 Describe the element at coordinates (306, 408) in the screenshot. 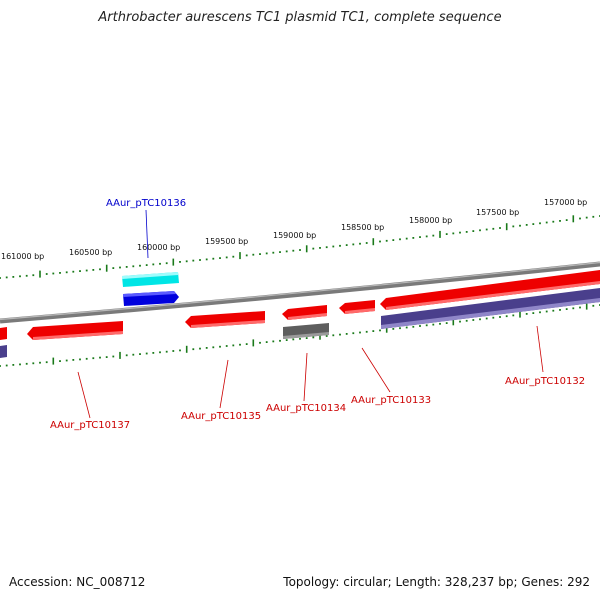

I see `gene-label-ptc10134: AAur_pTC10134` at that location.